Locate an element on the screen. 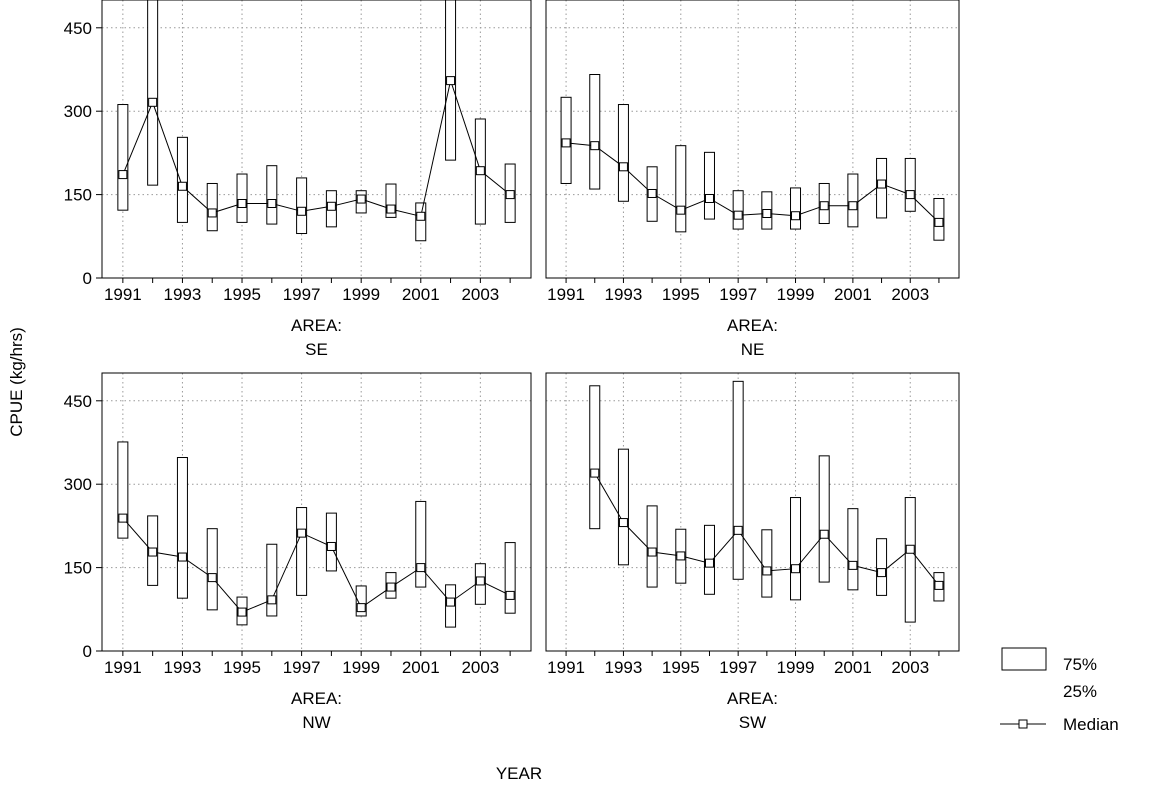 The height and width of the screenshot is (787, 1152). median-marker-sw-1992 is located at coordinates (595, 473).